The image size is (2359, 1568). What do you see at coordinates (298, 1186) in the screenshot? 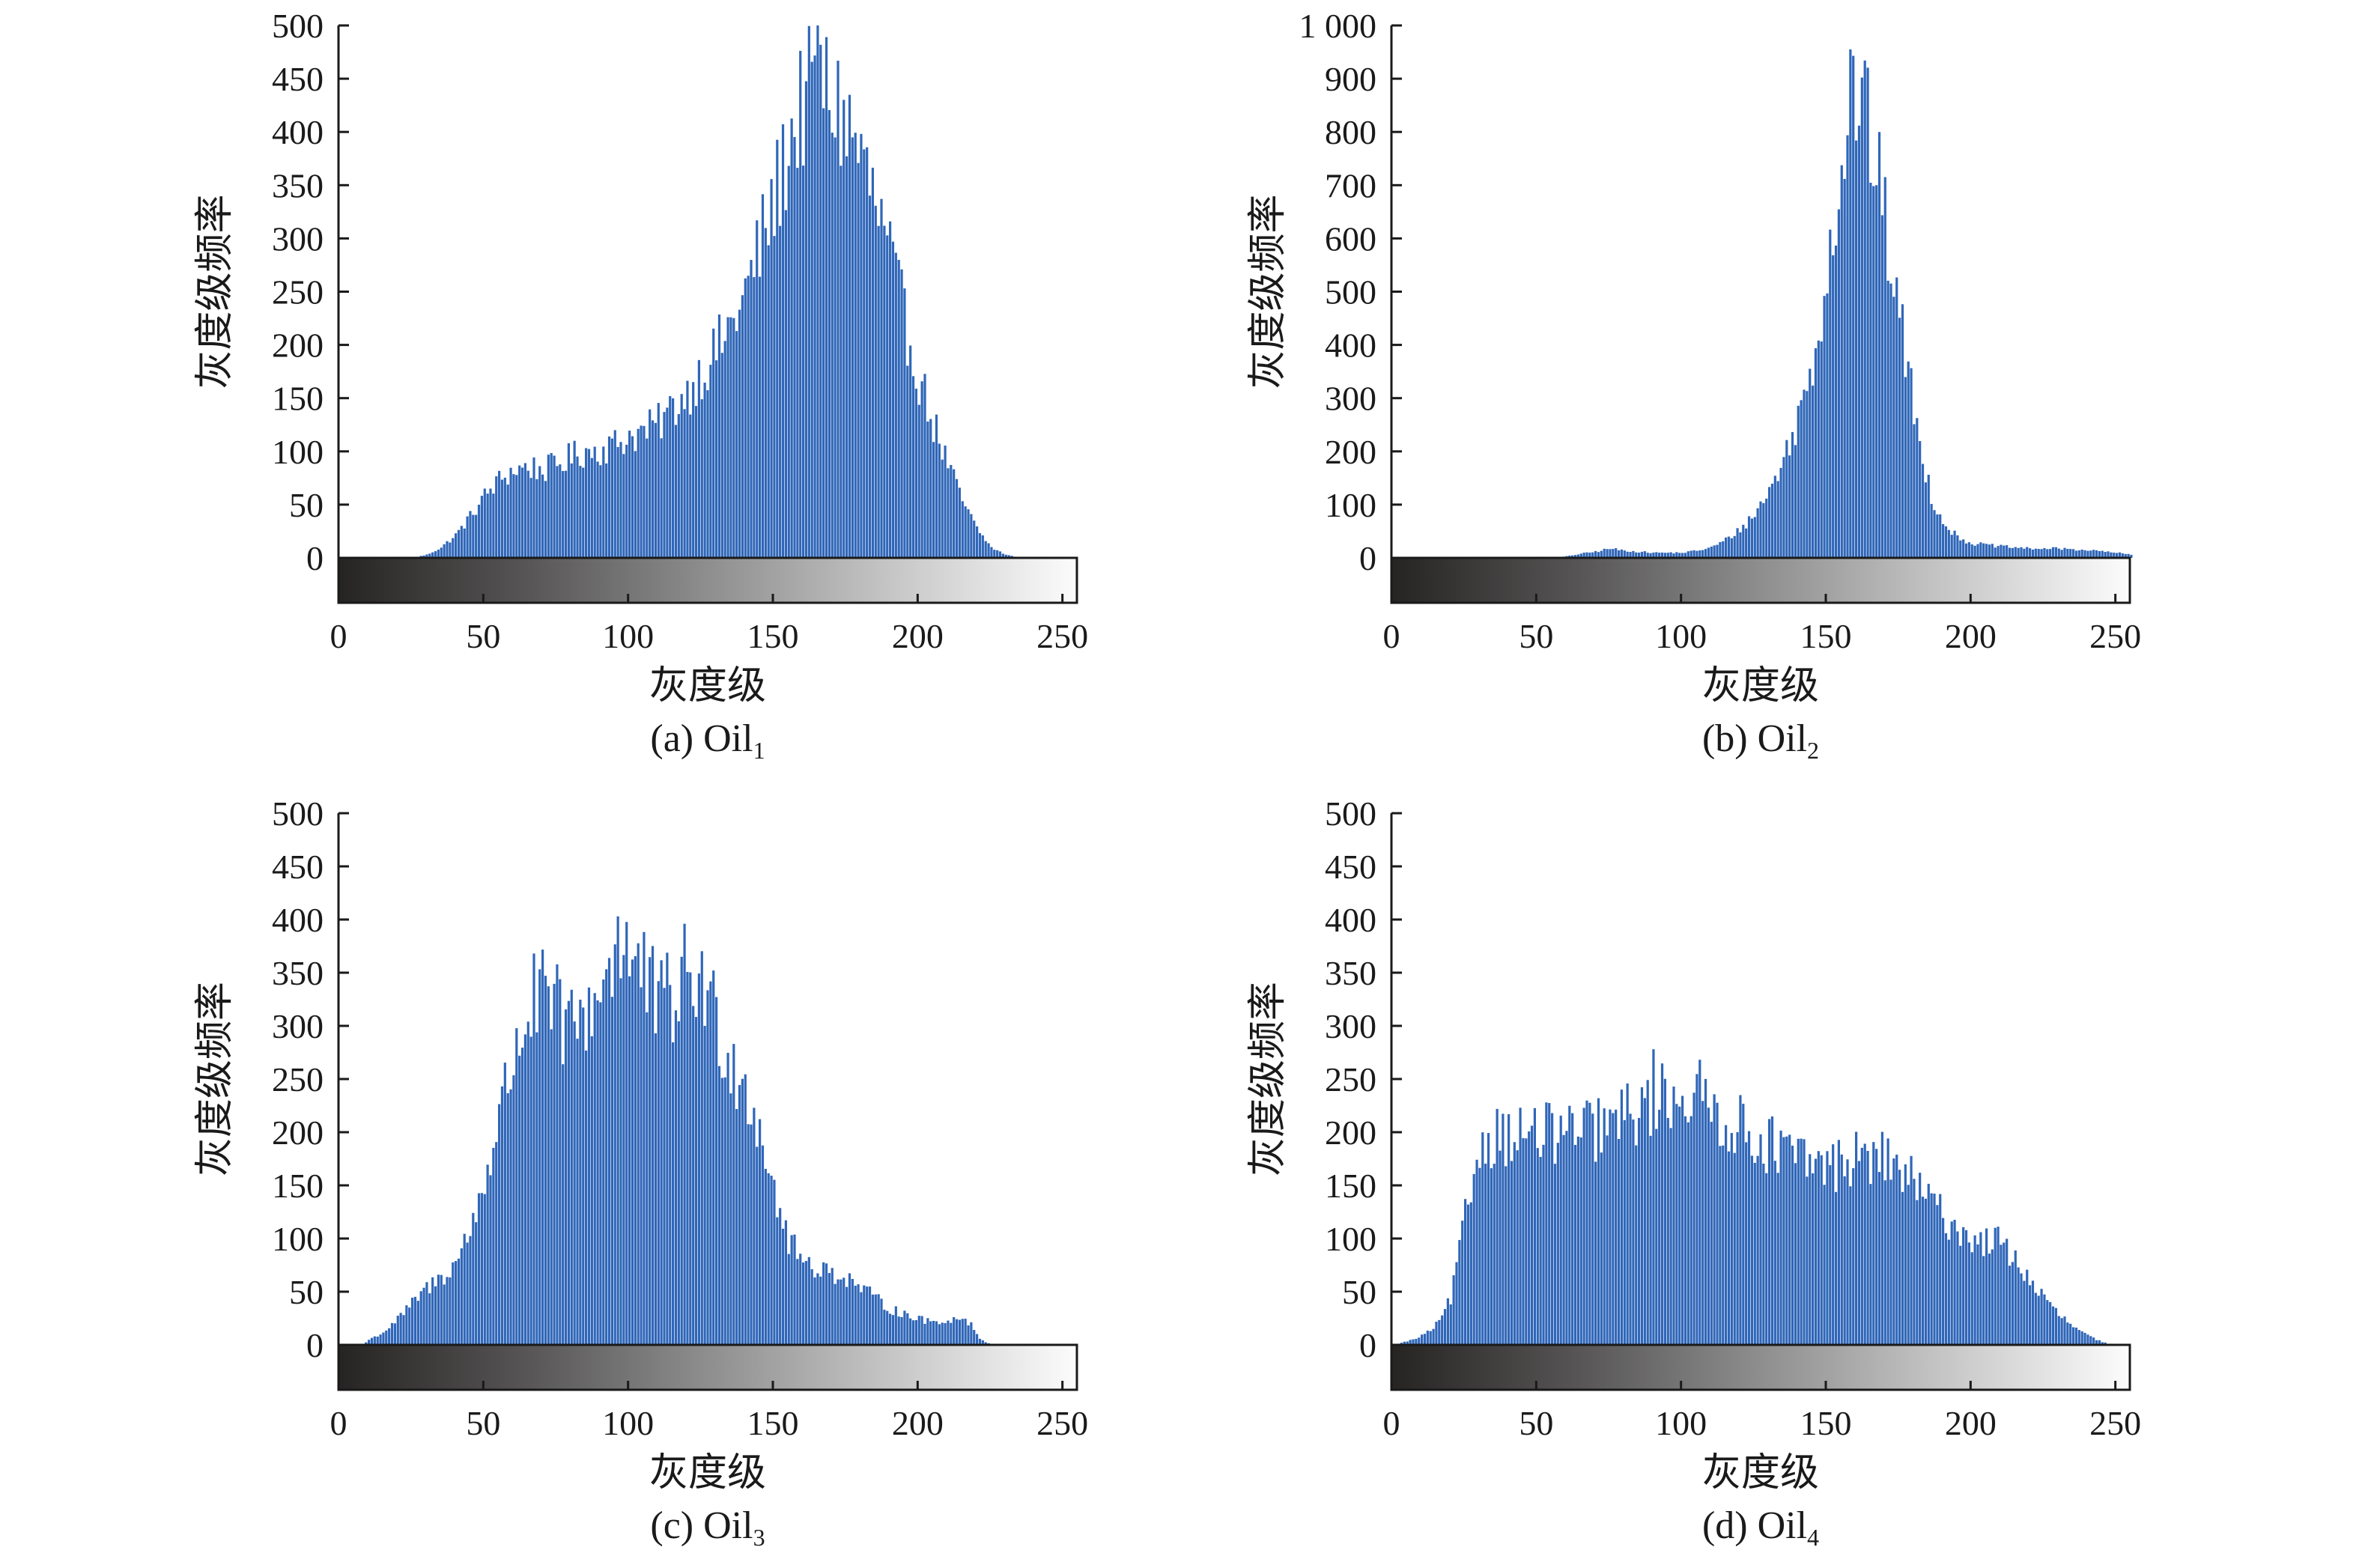
I see `y-tick-label: 150` at bounding box center [298, 1186].